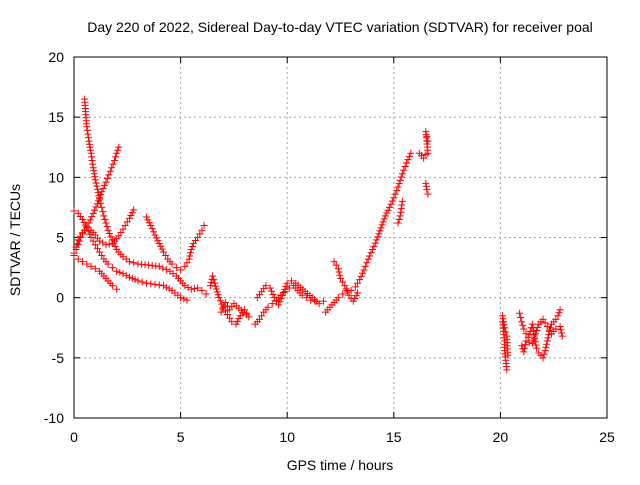 The width and height of the screenshot is (640, 485). What do you see at coordinates (181, 437) in the screenshot?
I see `x-tick-label: 5` at bounding box center [181, 437].